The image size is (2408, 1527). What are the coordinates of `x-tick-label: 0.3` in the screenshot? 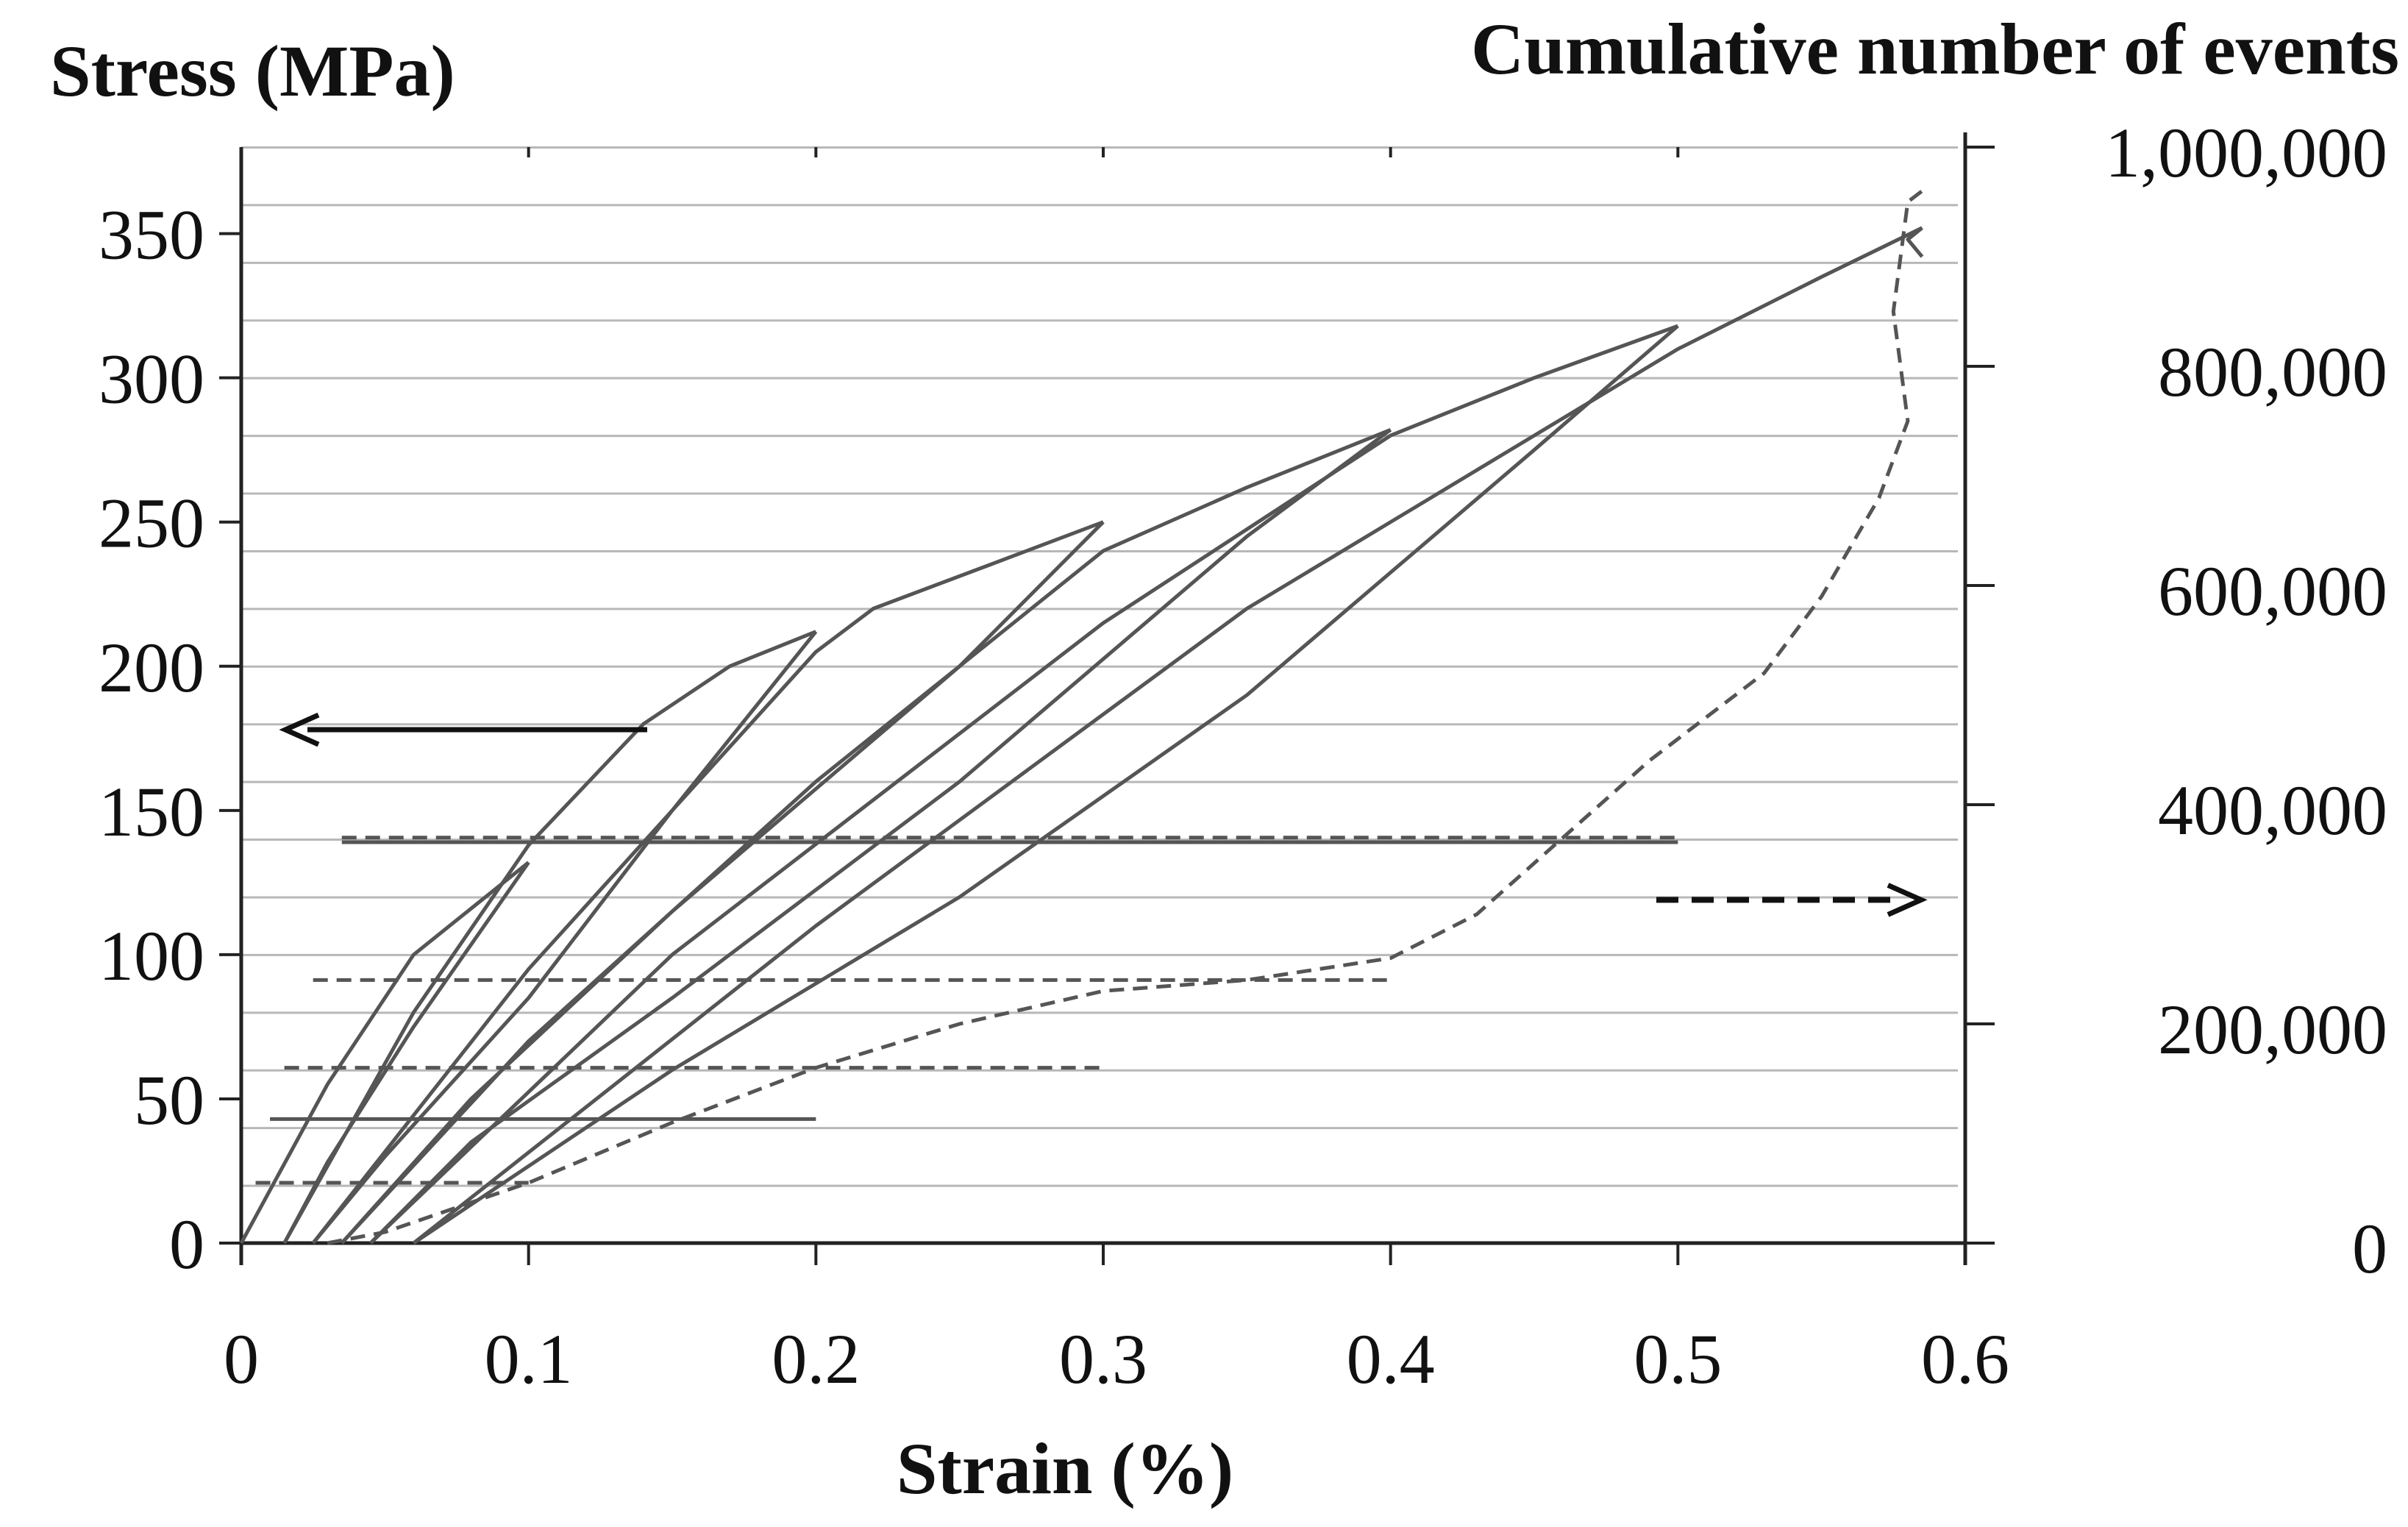 It's located at (1103, 1359).